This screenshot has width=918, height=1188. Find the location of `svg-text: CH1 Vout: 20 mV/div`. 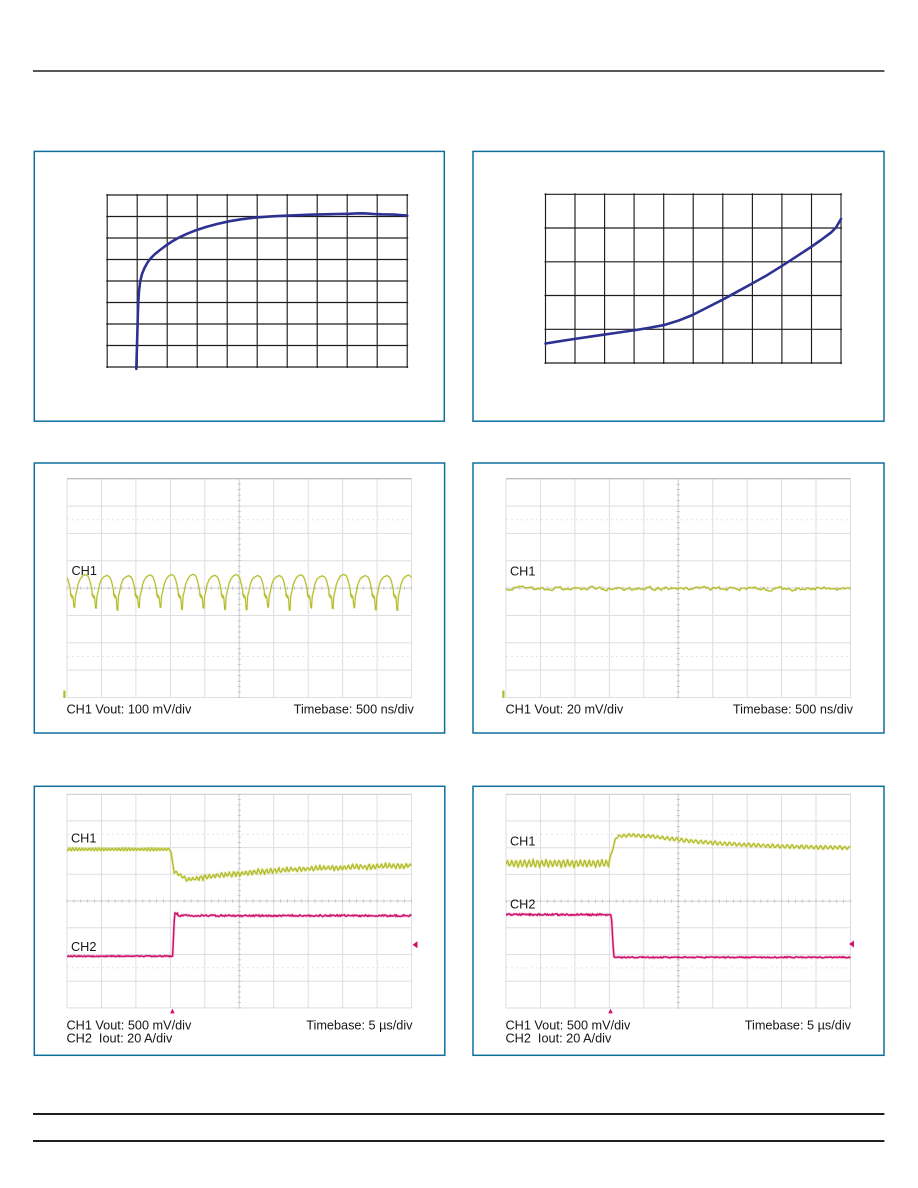

svg-text: CH1 Vout: 20 mV/div is located at coordinates (565, 710).